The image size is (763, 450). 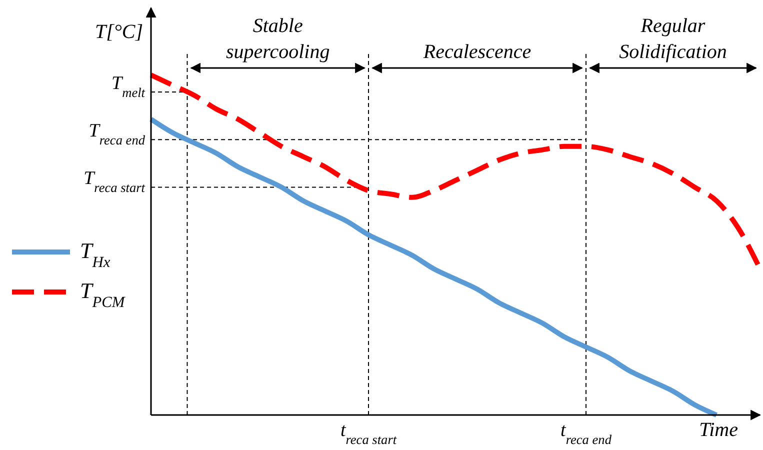 I want to click on x-axis-title: Time, so click(x=718, y=430).